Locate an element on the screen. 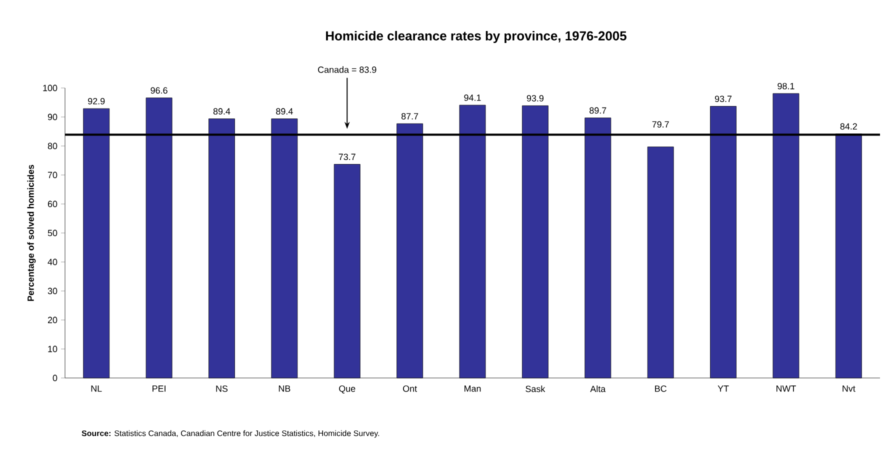 This screenshot has height=449, width=884. data-label: 93.7 is located at coordinates (723, 99).